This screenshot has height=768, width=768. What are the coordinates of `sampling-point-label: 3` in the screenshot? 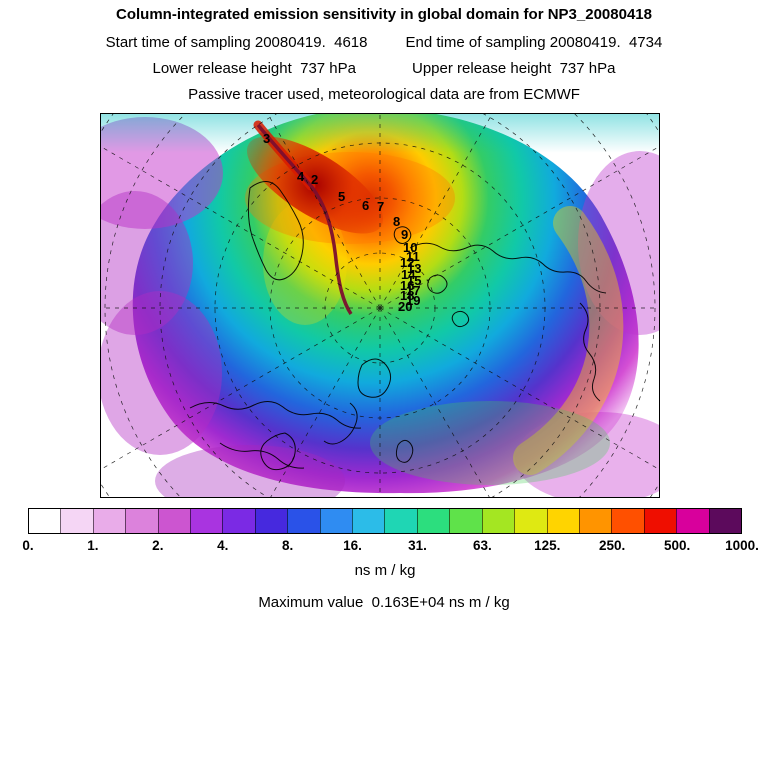 It's located at (266, 138).